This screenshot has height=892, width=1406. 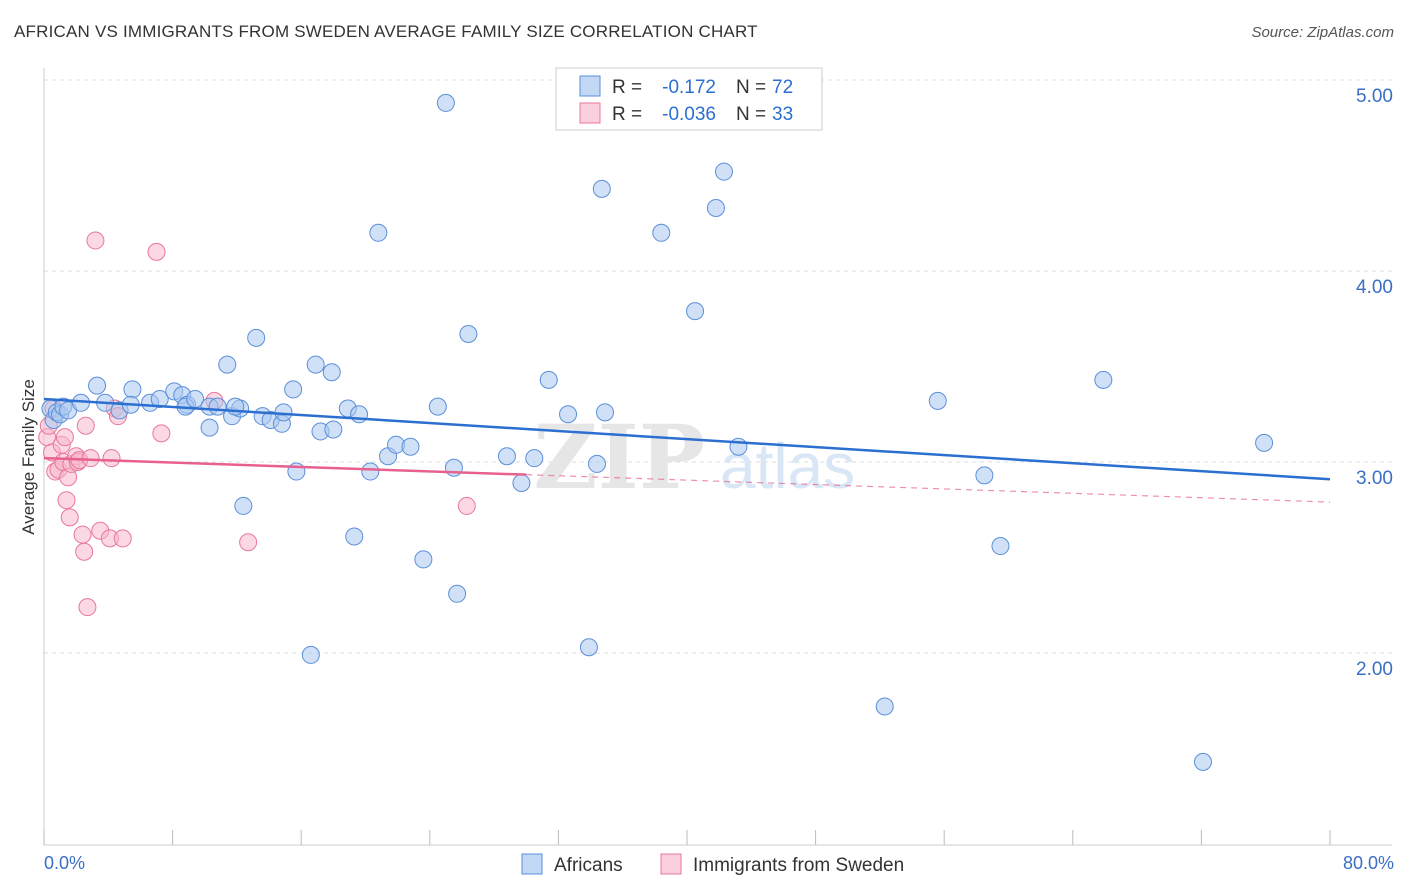 What do you see at coordinates (928, 488) in the screenshot?
I see `trend-line-sweden-extension` at bounding box center [928, 488].